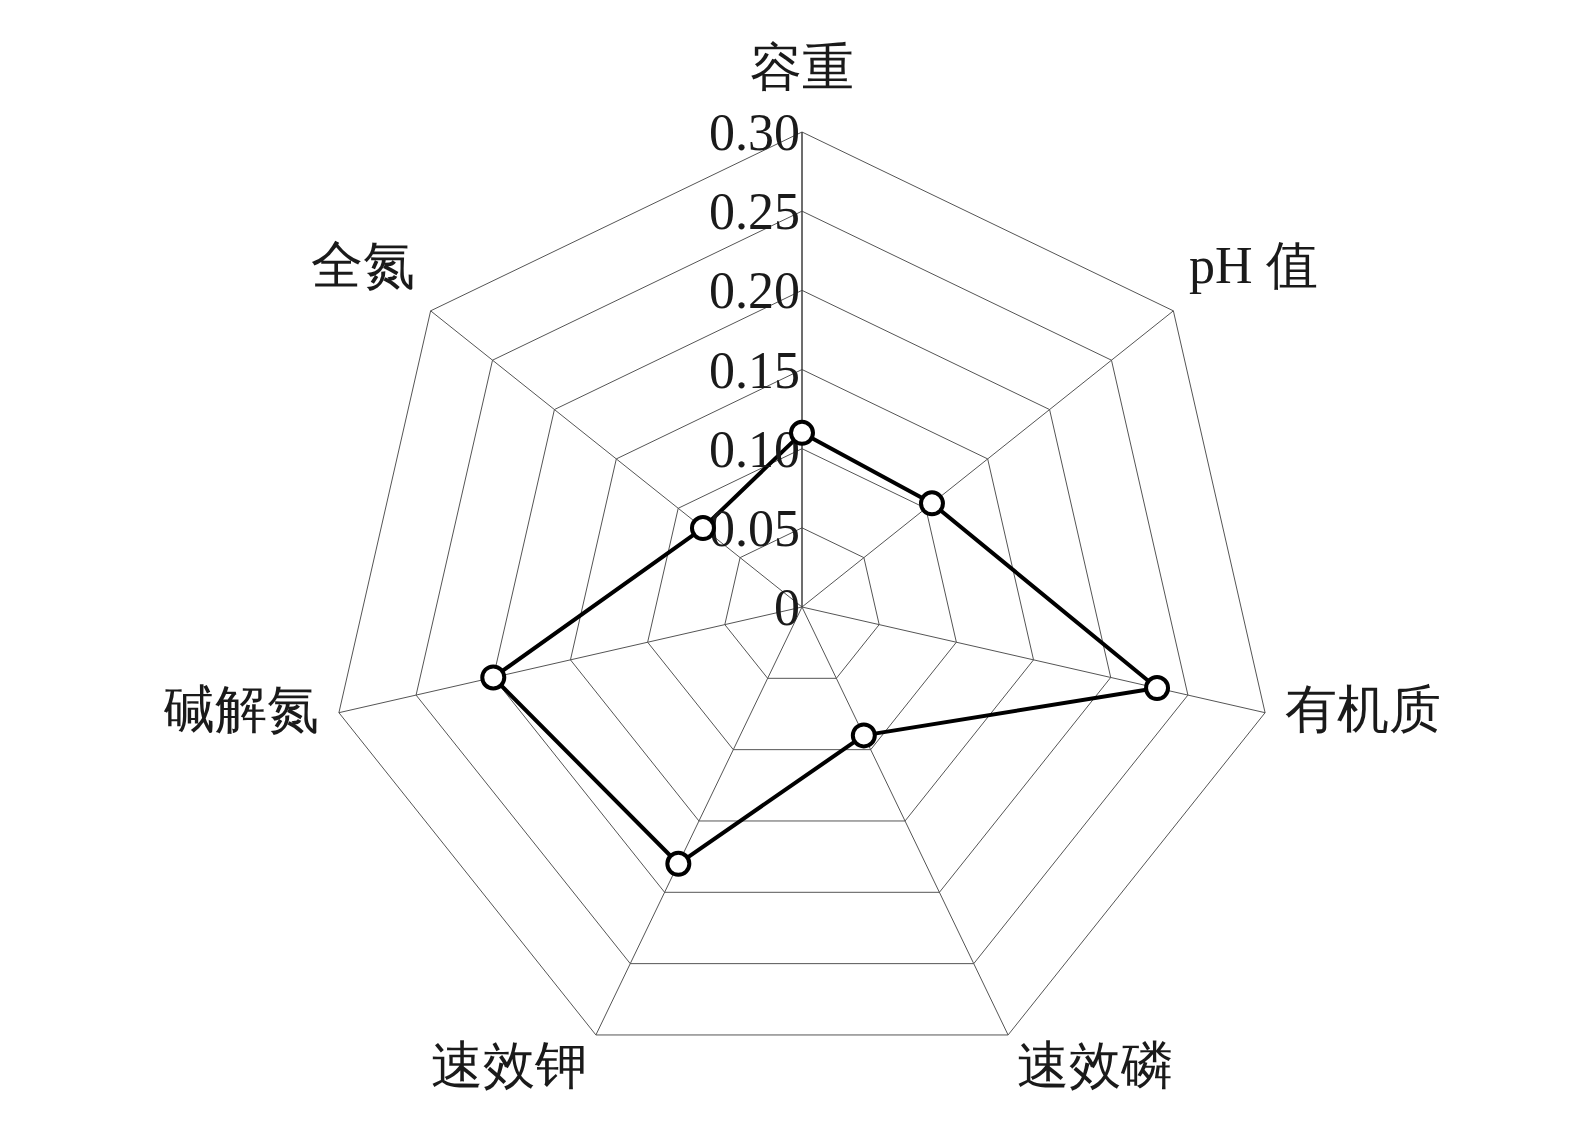  Describe the element at coordinates (509, 1065) in the screenshot. I see `spoke-label: 速效钾` at that location.